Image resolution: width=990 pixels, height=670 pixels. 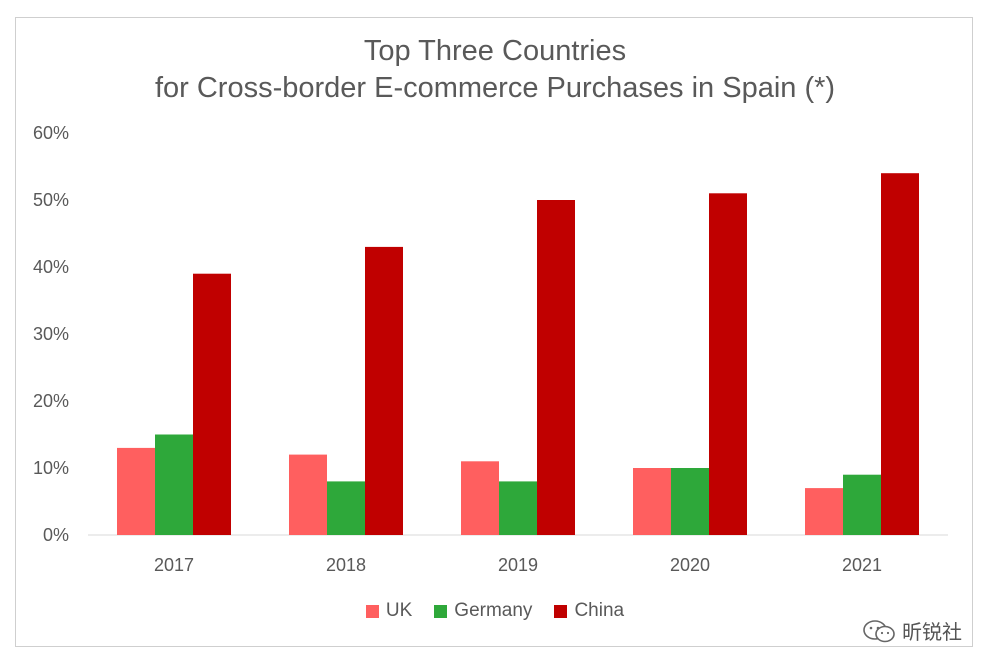 What do you see at coordinates (900, 354) in the screenshot?
I see `bar-china-2021` at bounding box center [900, 354].